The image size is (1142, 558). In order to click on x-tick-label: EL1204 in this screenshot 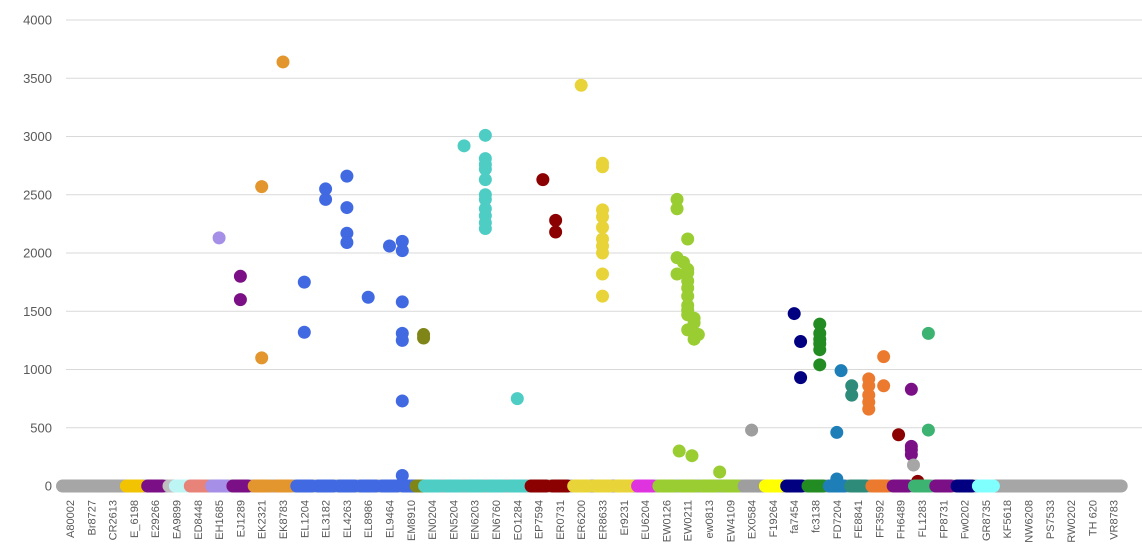, I will do `click(305, 519)`.